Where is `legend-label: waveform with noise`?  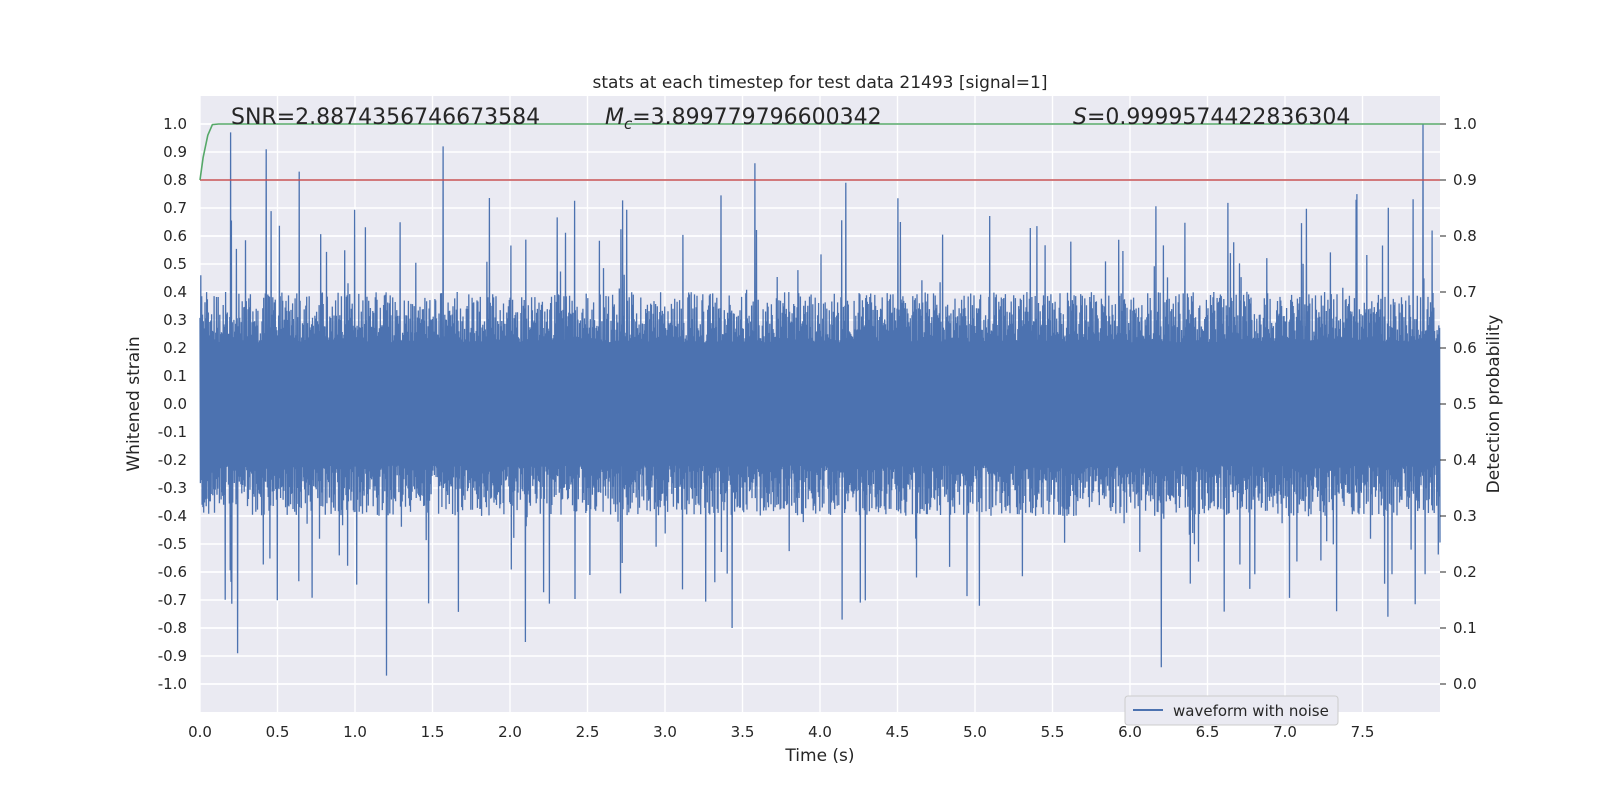
legend-label: waveform with noise is located at coordinates (1251, 711).